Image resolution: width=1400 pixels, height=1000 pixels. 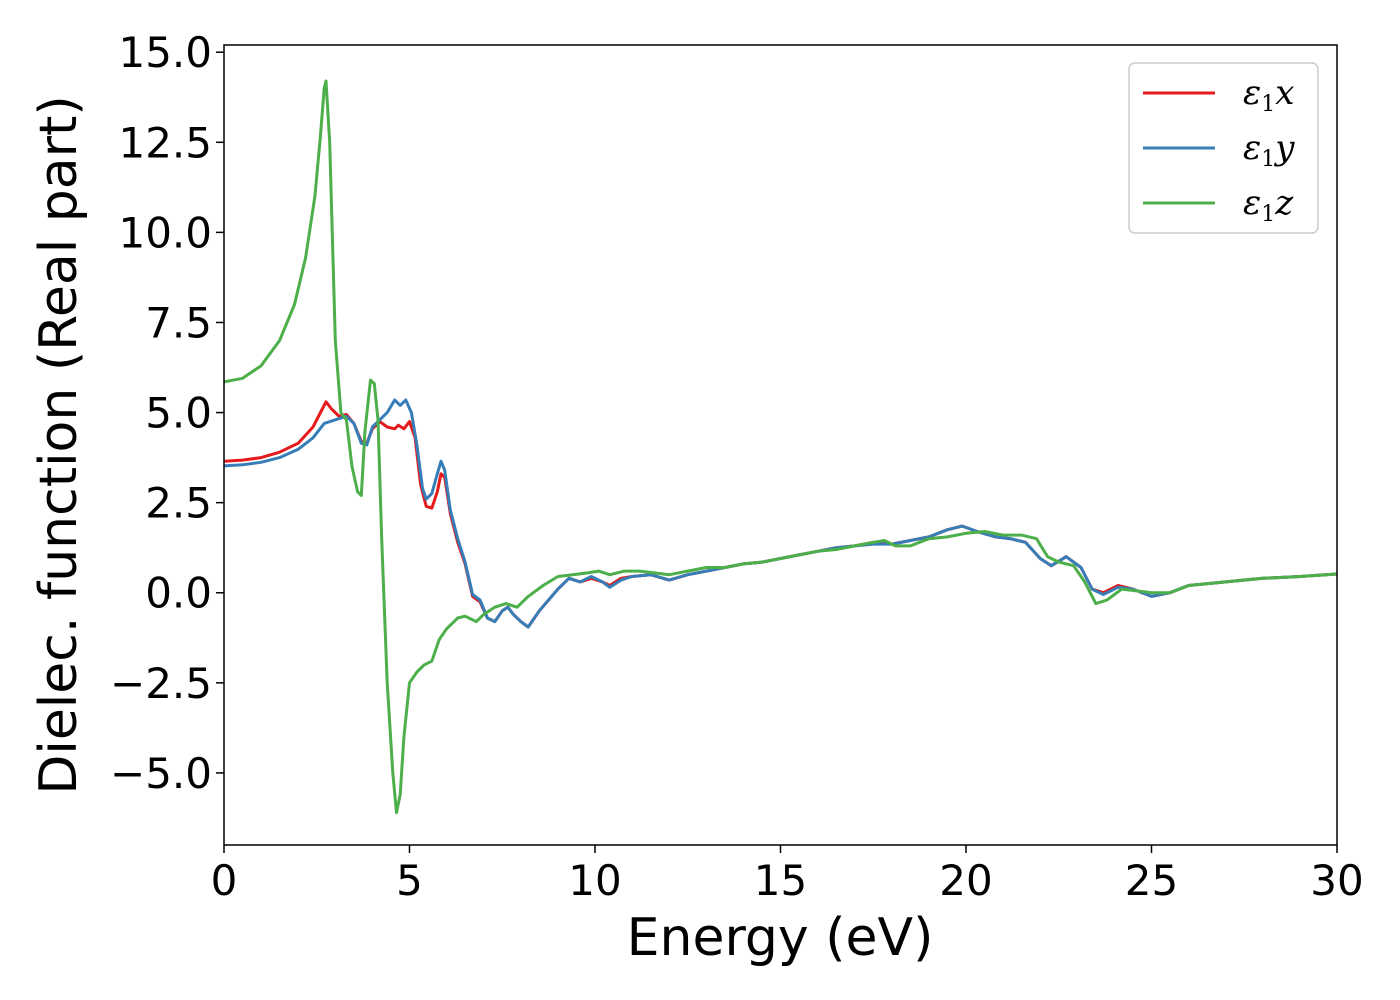 I want to click on x-tick-label: 0, so click(x=224, y=880).